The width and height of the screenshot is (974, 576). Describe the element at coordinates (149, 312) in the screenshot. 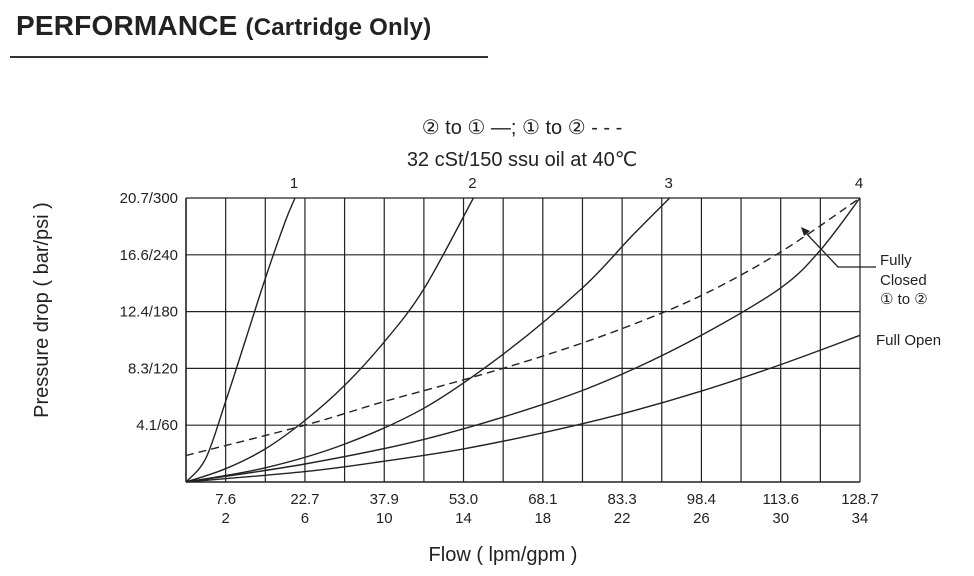

I see `y-tick-label: 12.4/180` at that location.